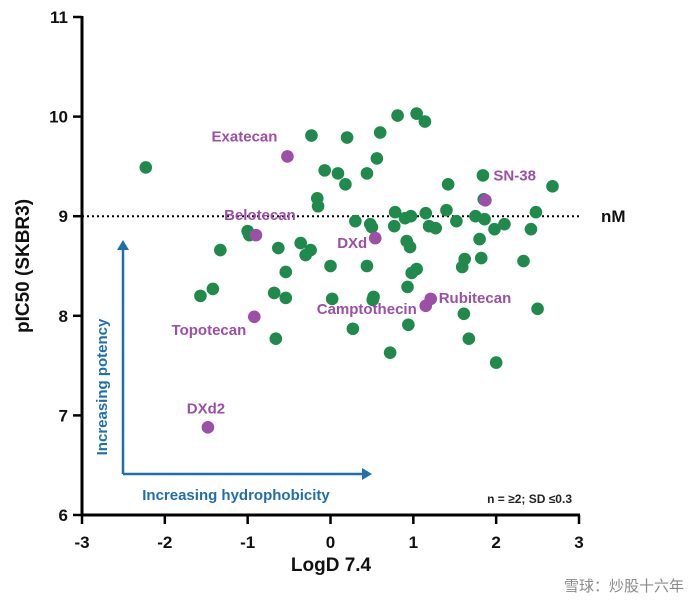  Describe the element at coordinates (247, 542) in the screenshot. I see `x-tick-label: -1` at that location.